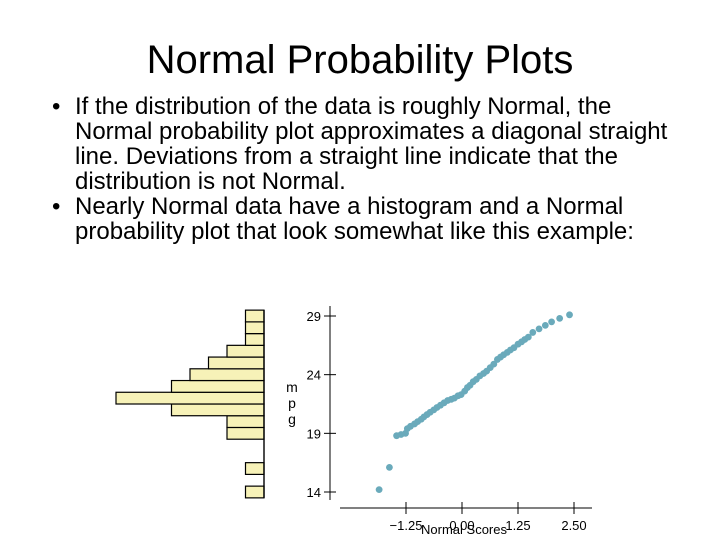 The height and width of the screenshot is (540, 720). What do you see at coordinates (292, 419) in the screenshot?
I see `y-axis-label-letter: g` at bounding box center [292, 419].